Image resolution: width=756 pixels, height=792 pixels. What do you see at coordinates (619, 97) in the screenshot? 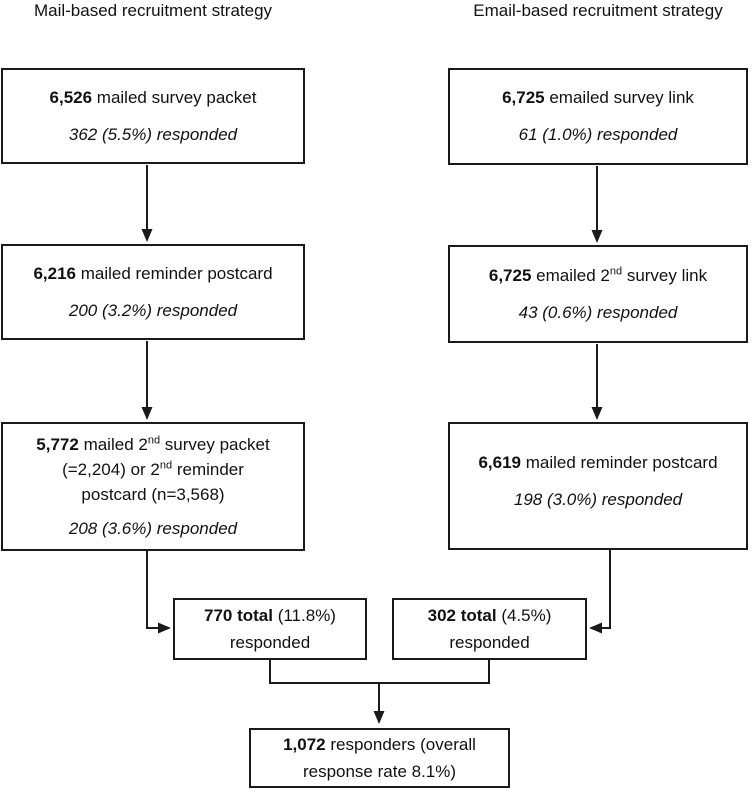
I see `action-label: emailed survey link` at bounding box center [619, 97].